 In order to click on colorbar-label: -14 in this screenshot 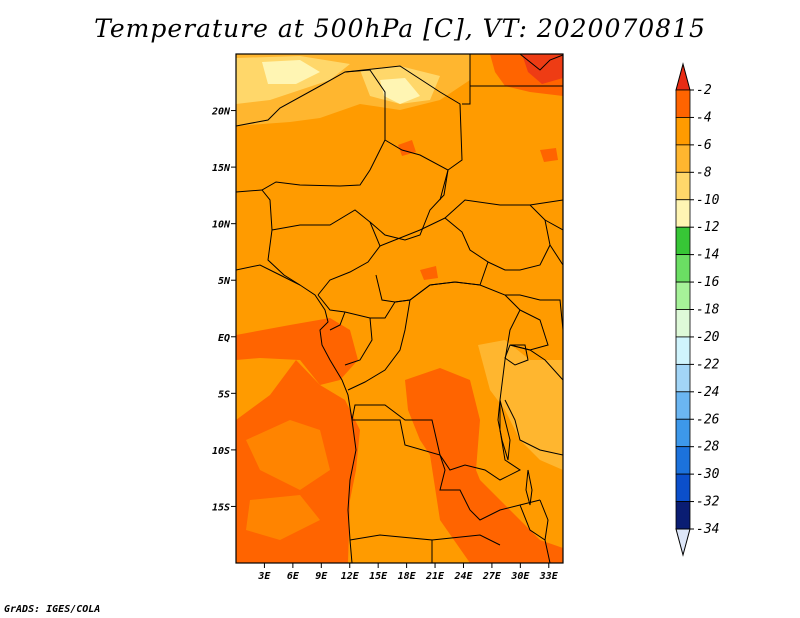, I will do `click(707, 255)`.